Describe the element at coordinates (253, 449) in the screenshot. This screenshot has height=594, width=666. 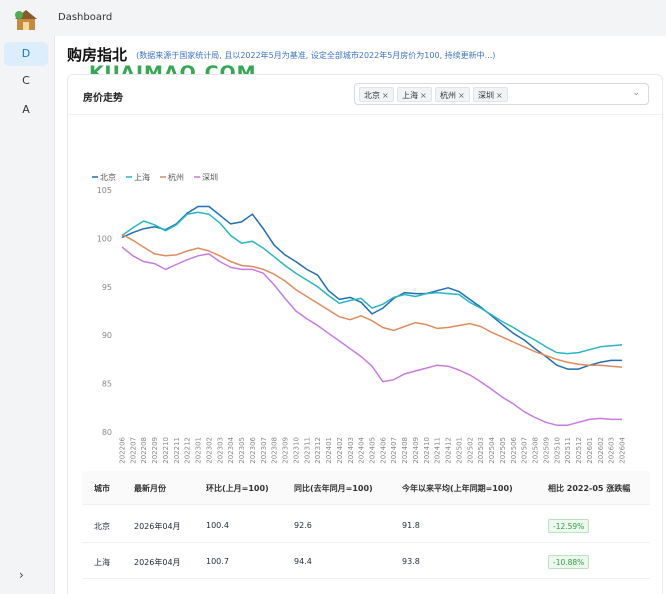
I see `x-tick-label: 202306` at that location.